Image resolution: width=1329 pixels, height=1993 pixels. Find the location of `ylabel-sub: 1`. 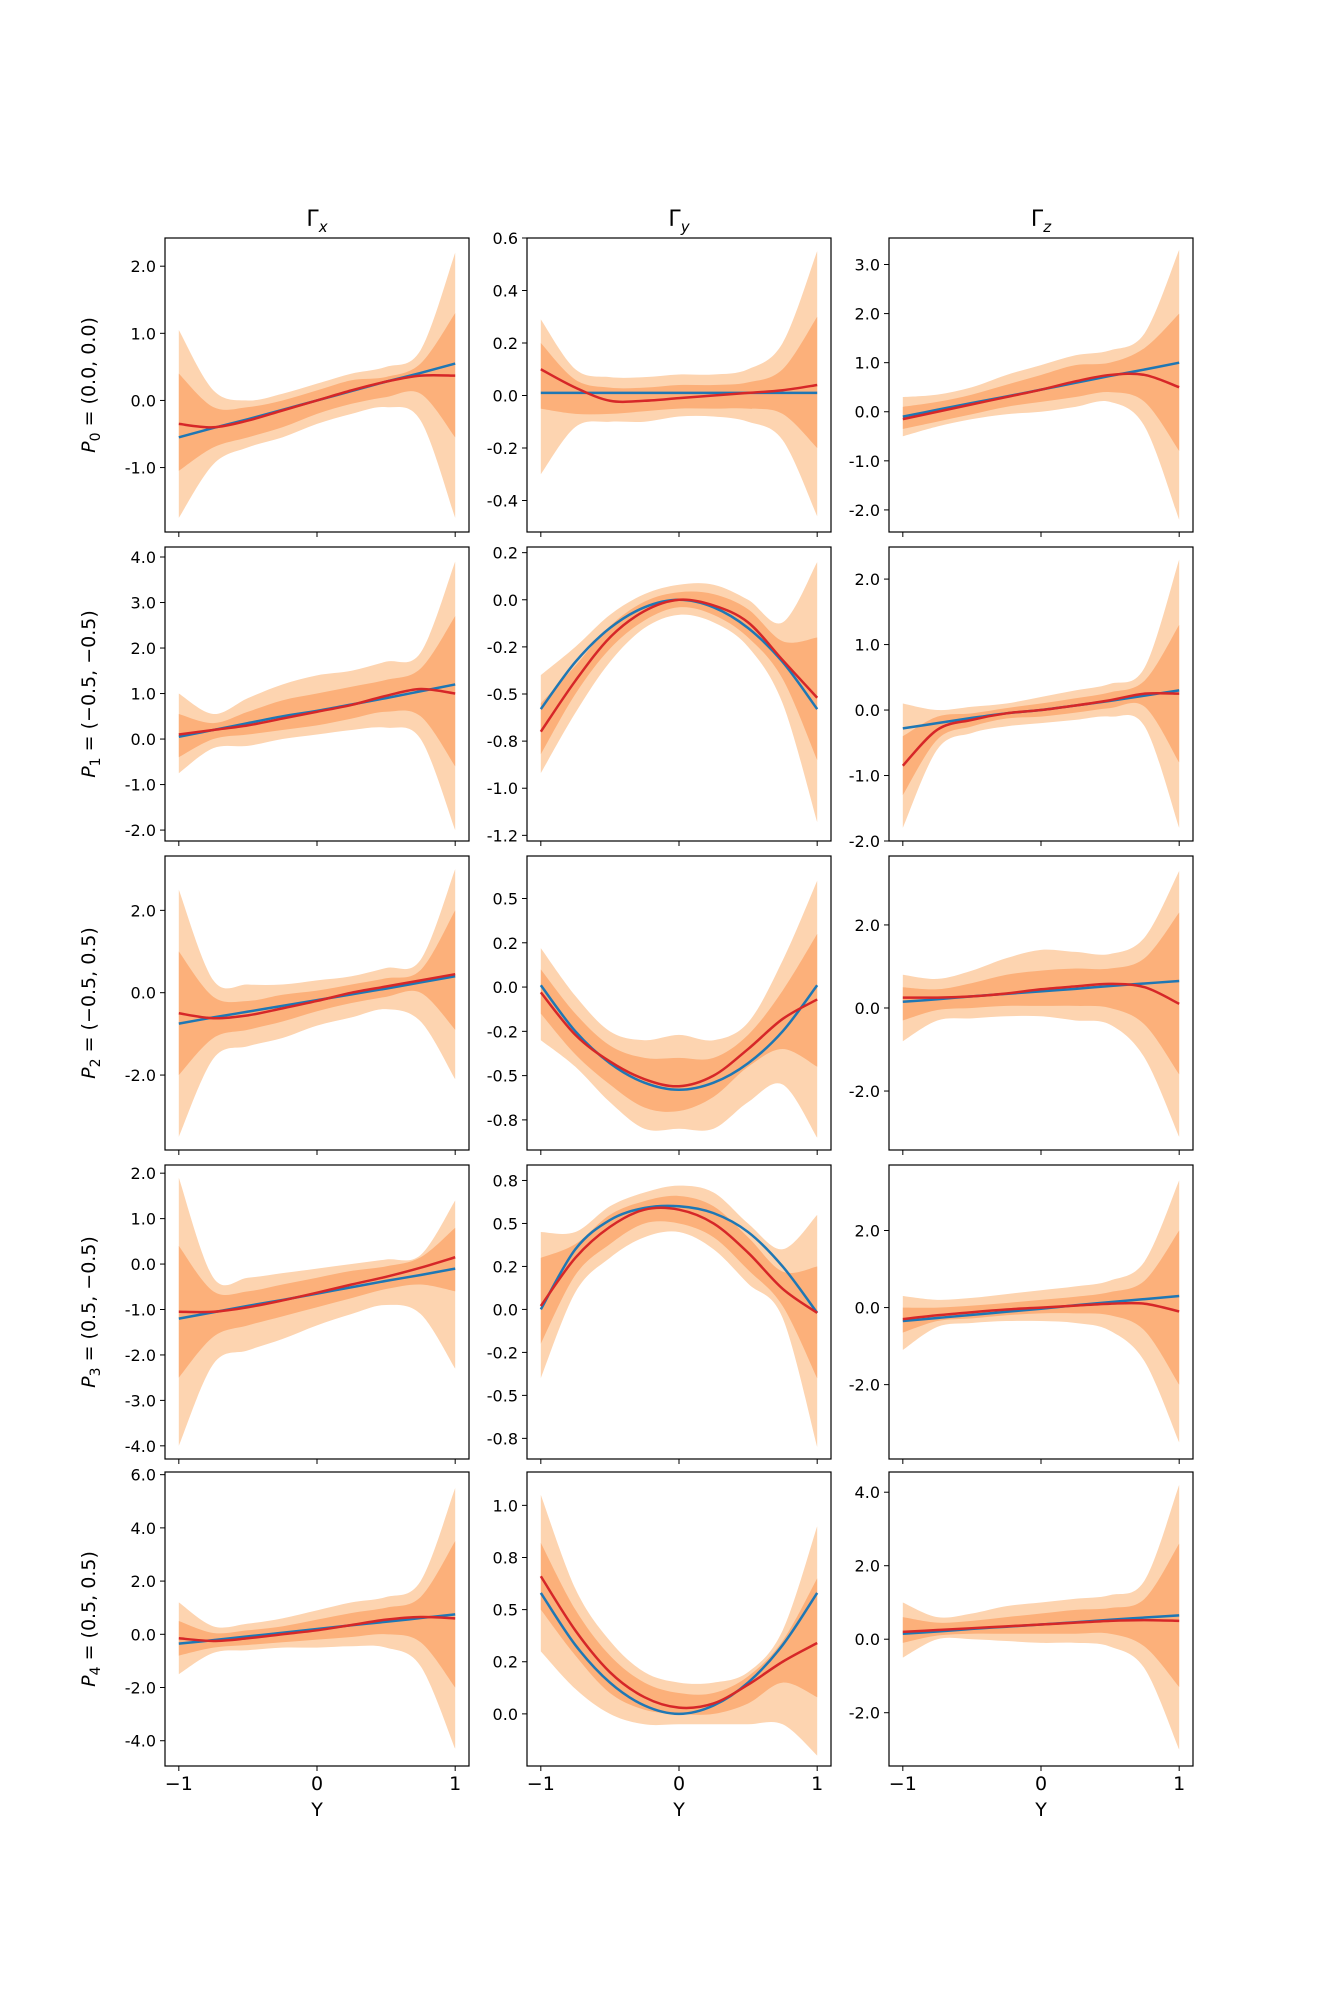

ylabel-sub: 1 is located at coordinates (96, 761).